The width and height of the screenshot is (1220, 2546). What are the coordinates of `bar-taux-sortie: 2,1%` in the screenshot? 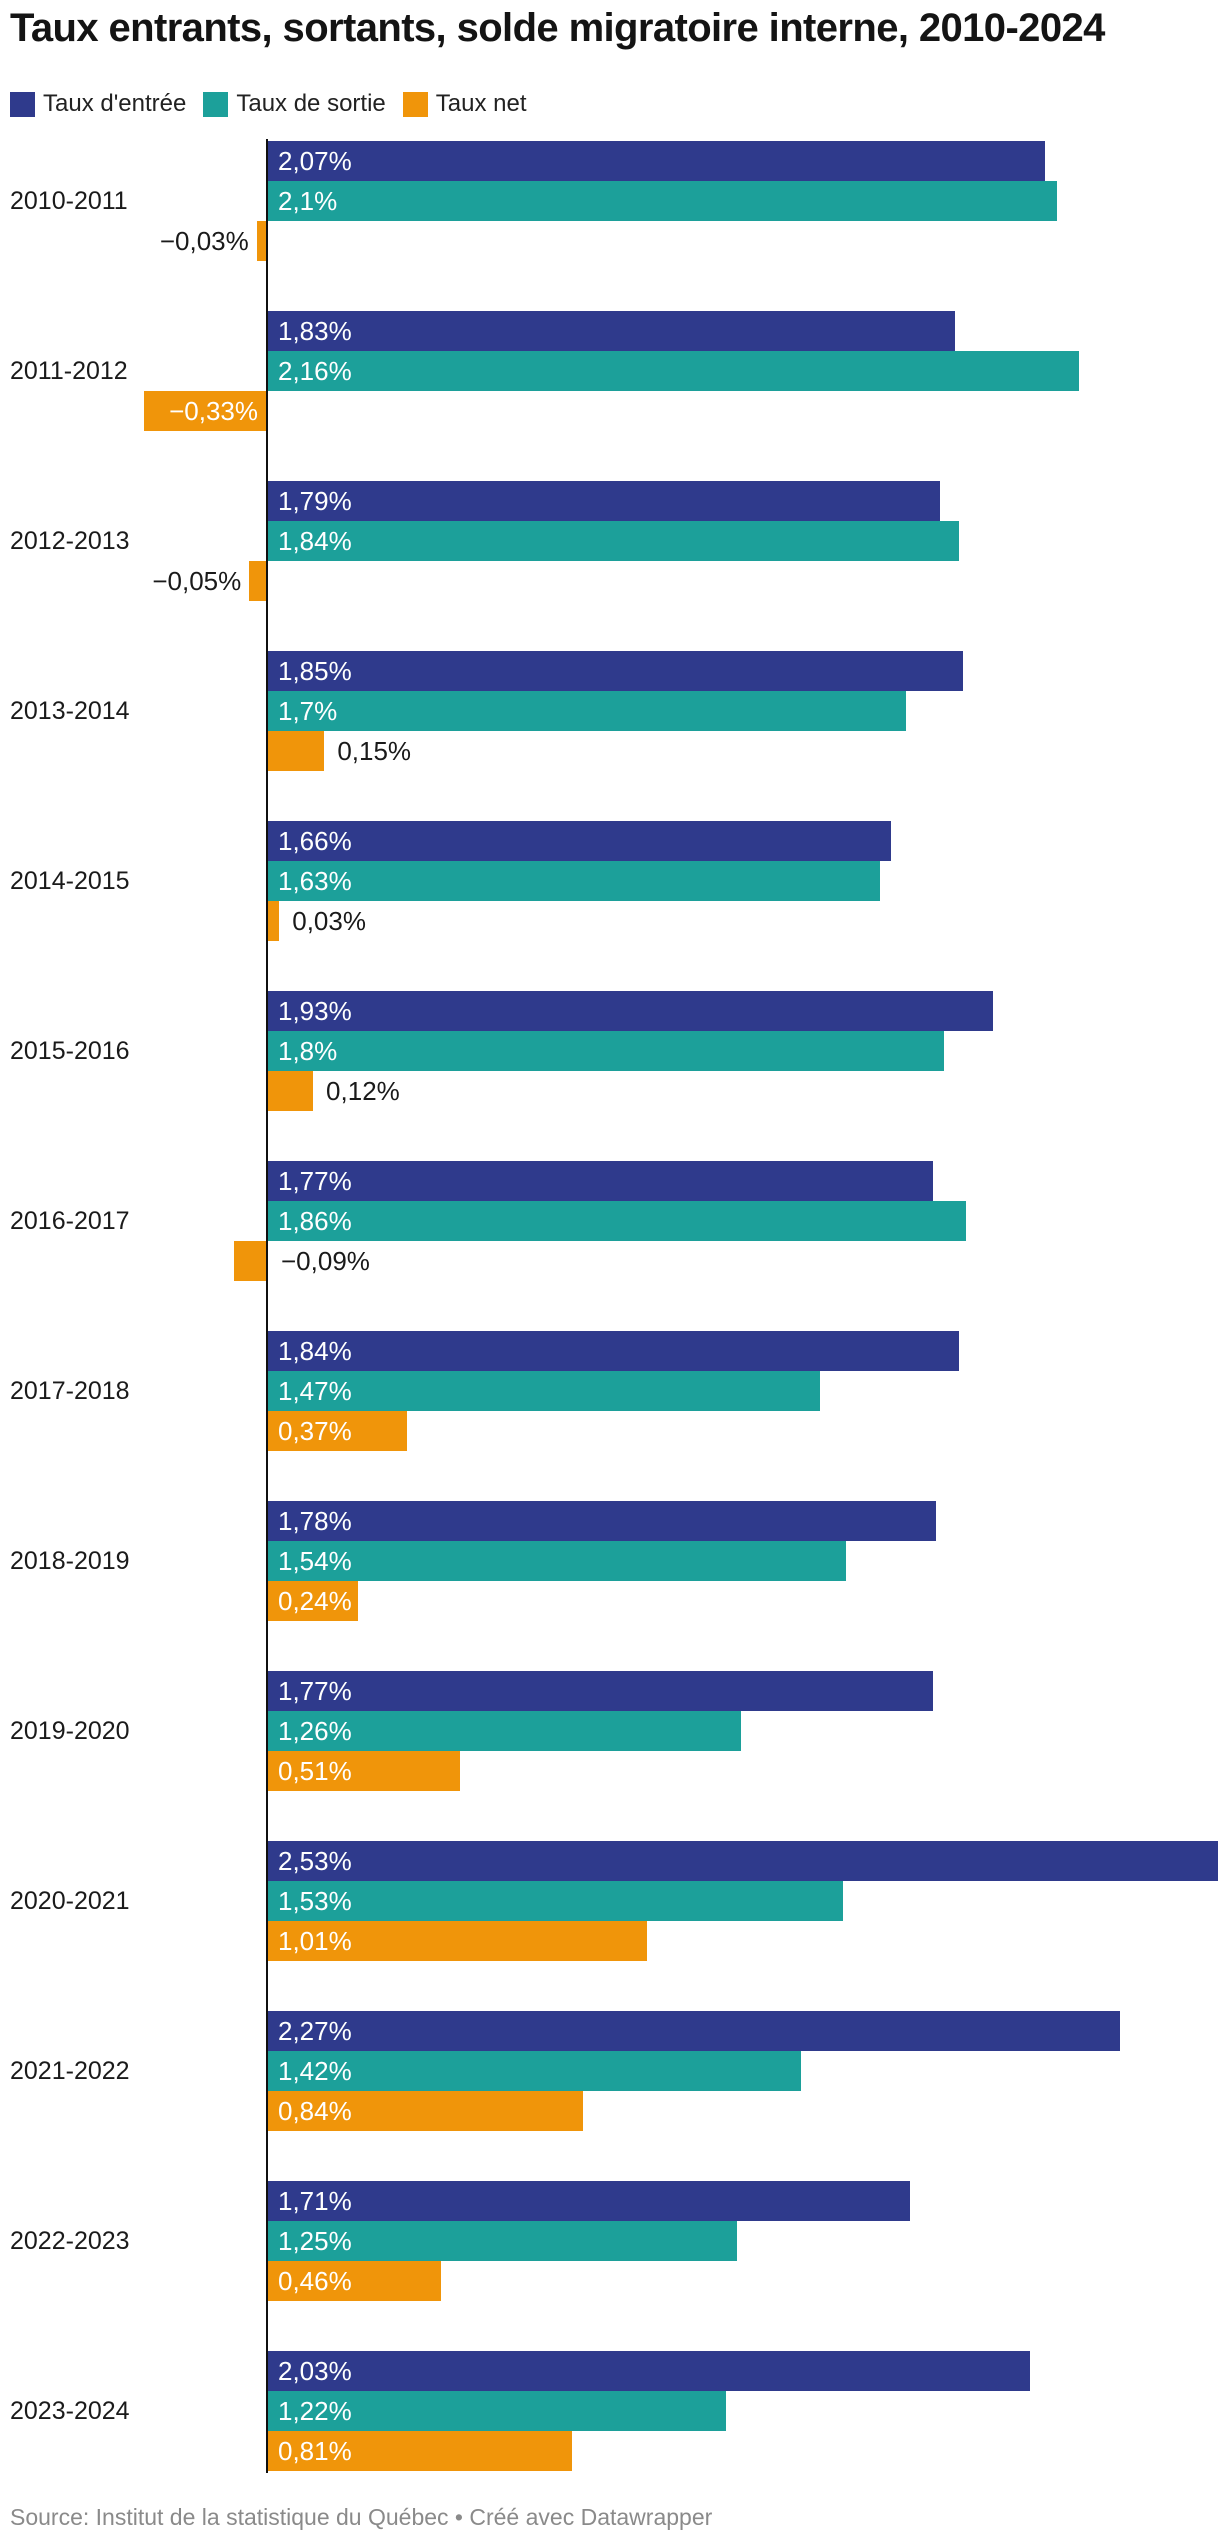 It's located at (662, 201).